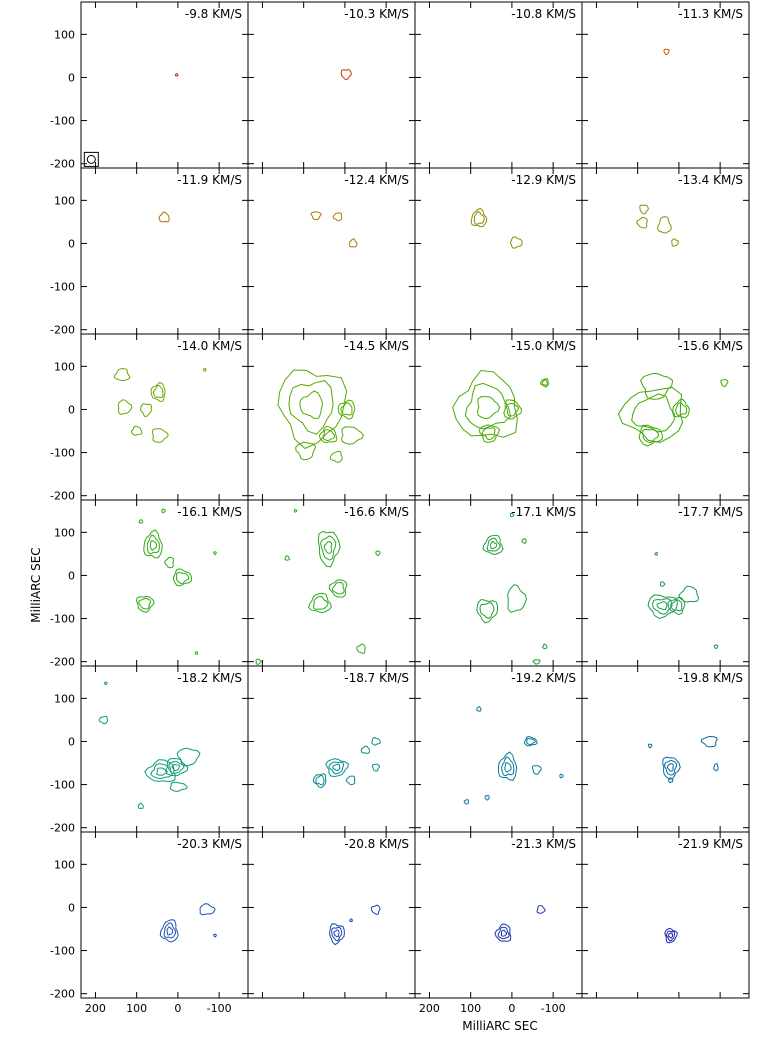  I want to click on velocity-label: -10.3 KM/S, so click(376, 14).